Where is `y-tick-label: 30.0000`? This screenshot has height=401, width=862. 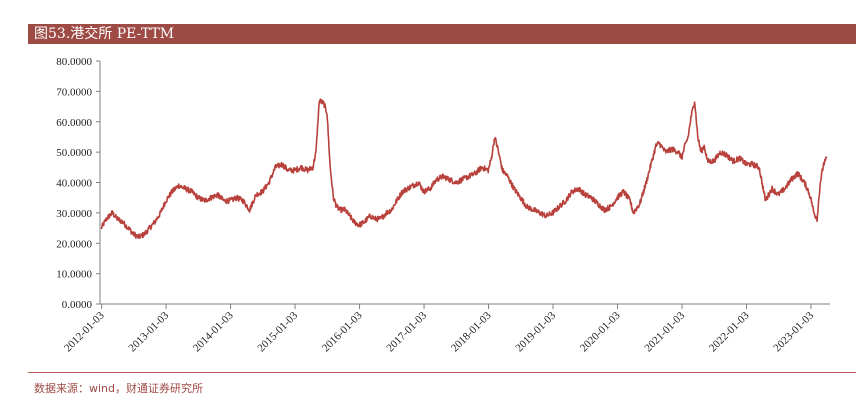
y-tick-label: 30.0000 is located at coordinates (74, 214).